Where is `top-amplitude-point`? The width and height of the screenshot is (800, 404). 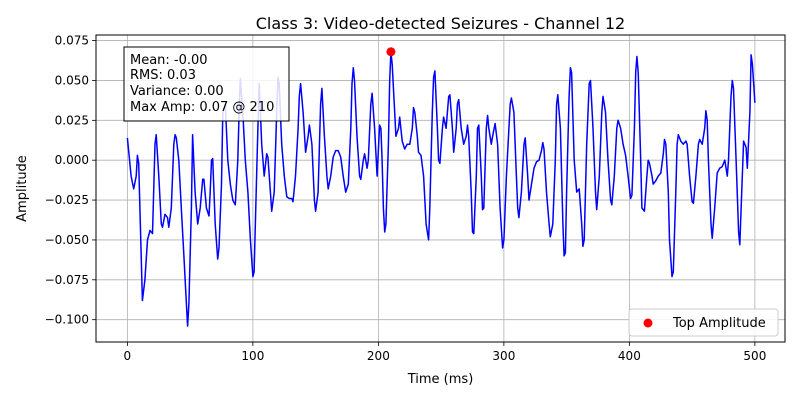 top-amplitude-point is located at coordinates (391, 52).